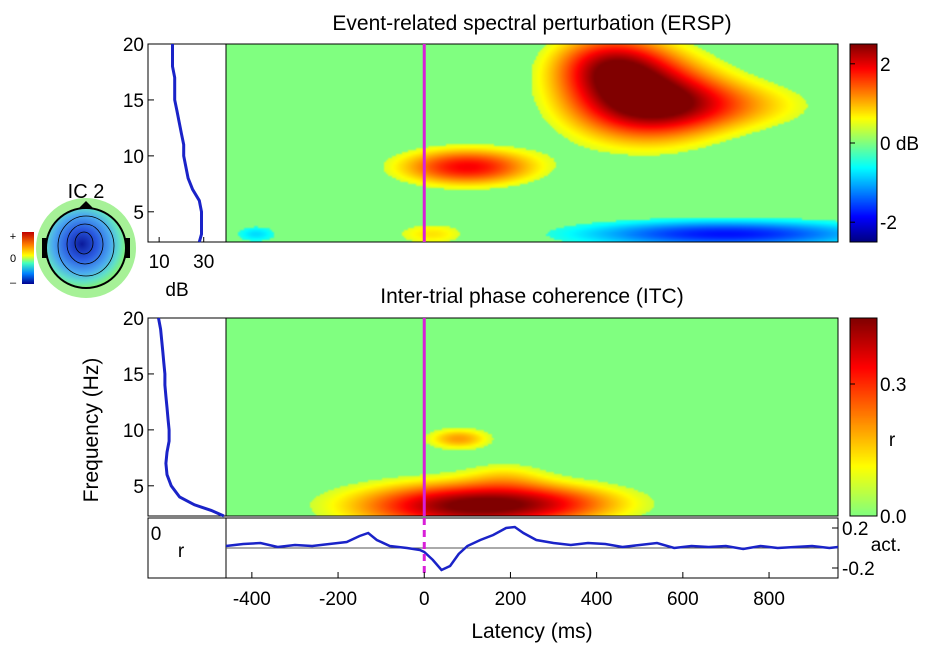  What do you see at coordinates (133, 375) in the screenshot?
I see `itc-y-tick-label-2: 15` at bounding box center [133, 375].